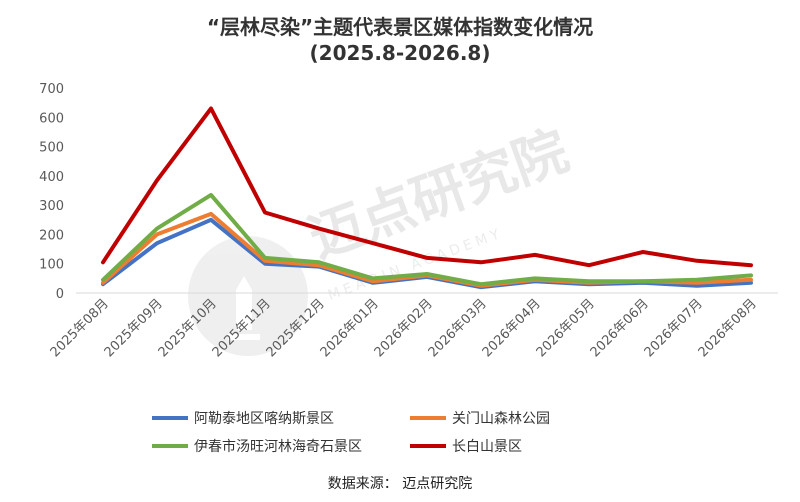 The image size is (800, 502). What do you see at coordinates (400, 53) in the screenshot?
I see `chart-subtitle: (2025.8-2026.8)` at bounding box center [400, 53].